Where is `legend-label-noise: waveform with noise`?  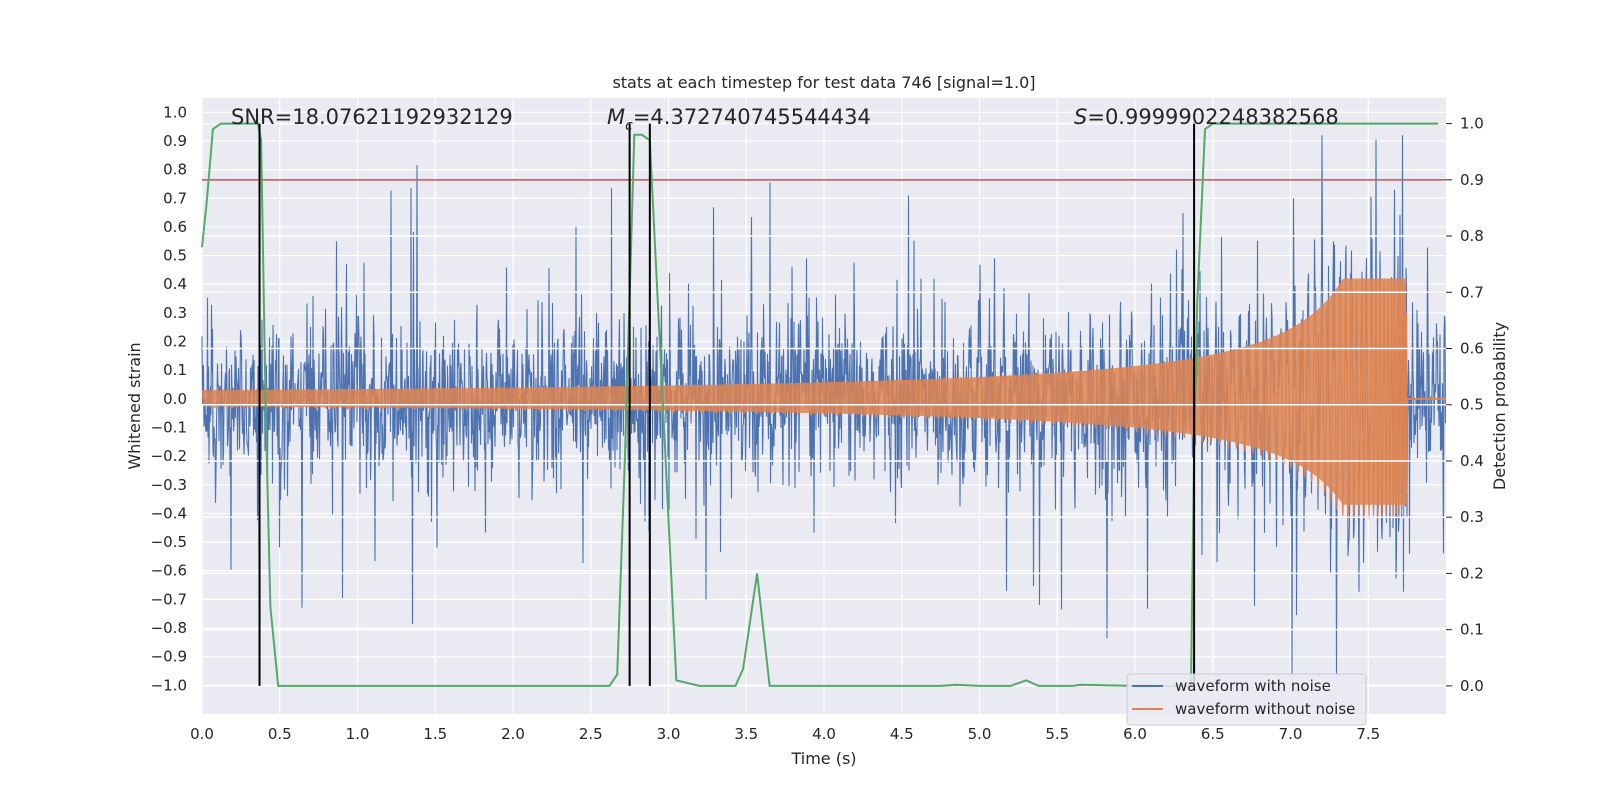
legend-label-noise: waveform with noise is located at coordinates (1253, 686).